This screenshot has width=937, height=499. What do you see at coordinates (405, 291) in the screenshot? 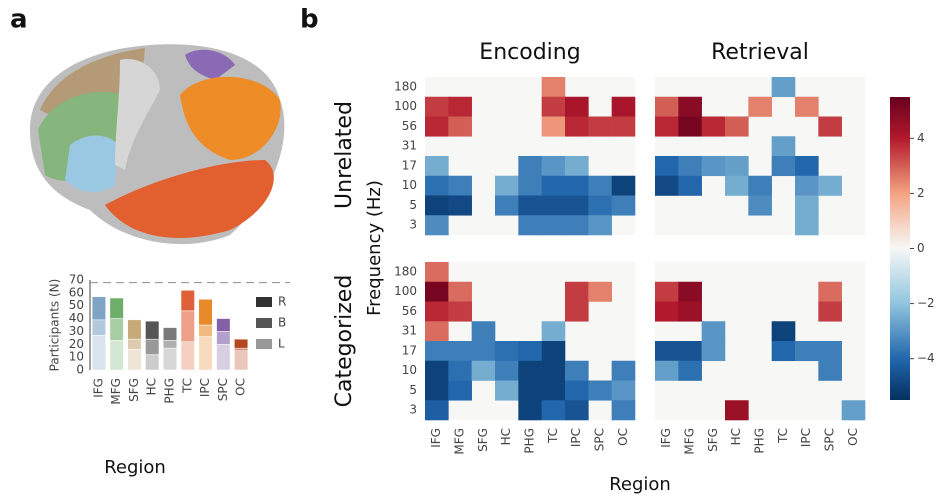
I see `y-tick-label: 100` at bounding box center [405, 291].